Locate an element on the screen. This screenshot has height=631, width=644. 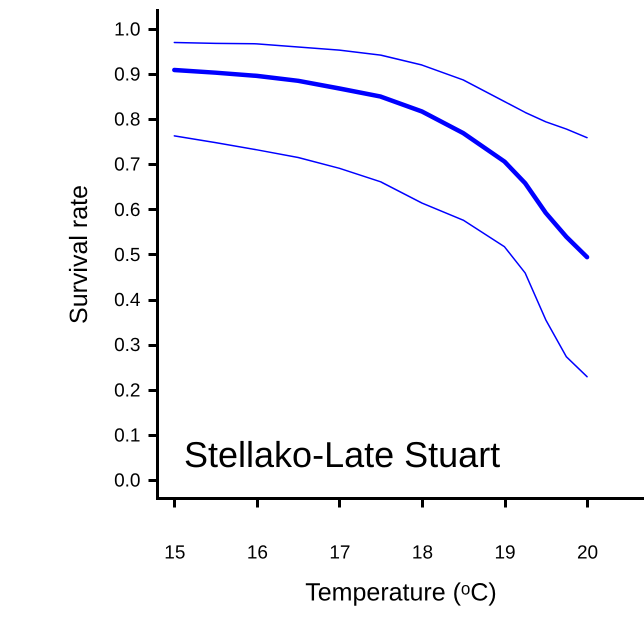
y-tick-label: 0.9 is located at coordinates (127, 75).